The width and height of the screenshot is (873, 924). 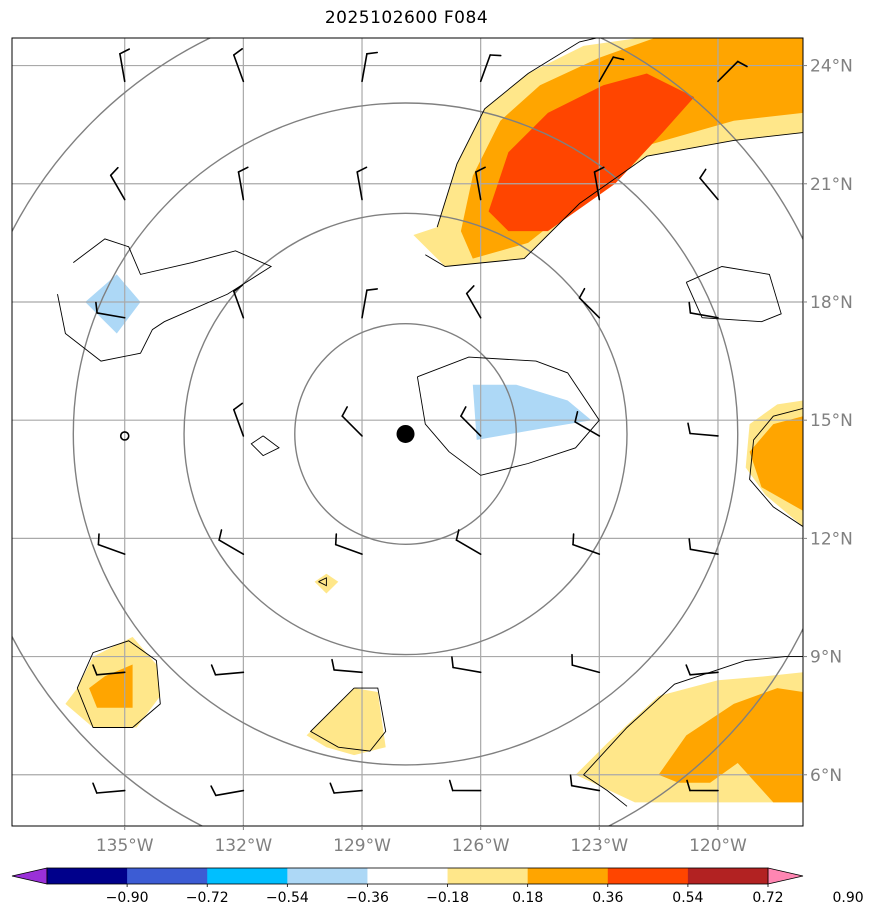 What do you see at coordinates (362, 846) in the screenshot?
I see `x-tick-label: 129°W` at bounding box center [362, 846].